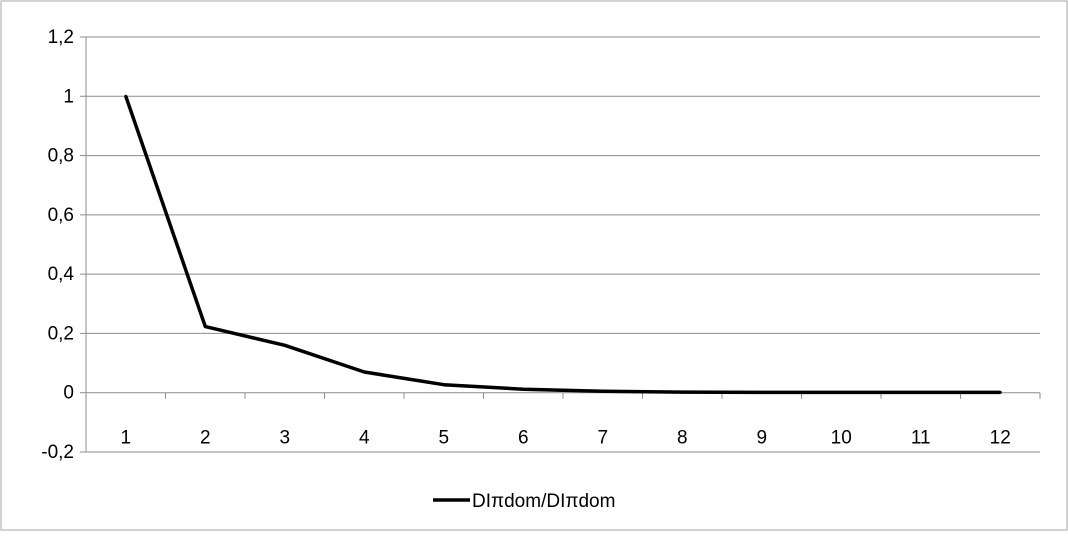  I want to click on x-tick-label: 10, so click(841, 438).